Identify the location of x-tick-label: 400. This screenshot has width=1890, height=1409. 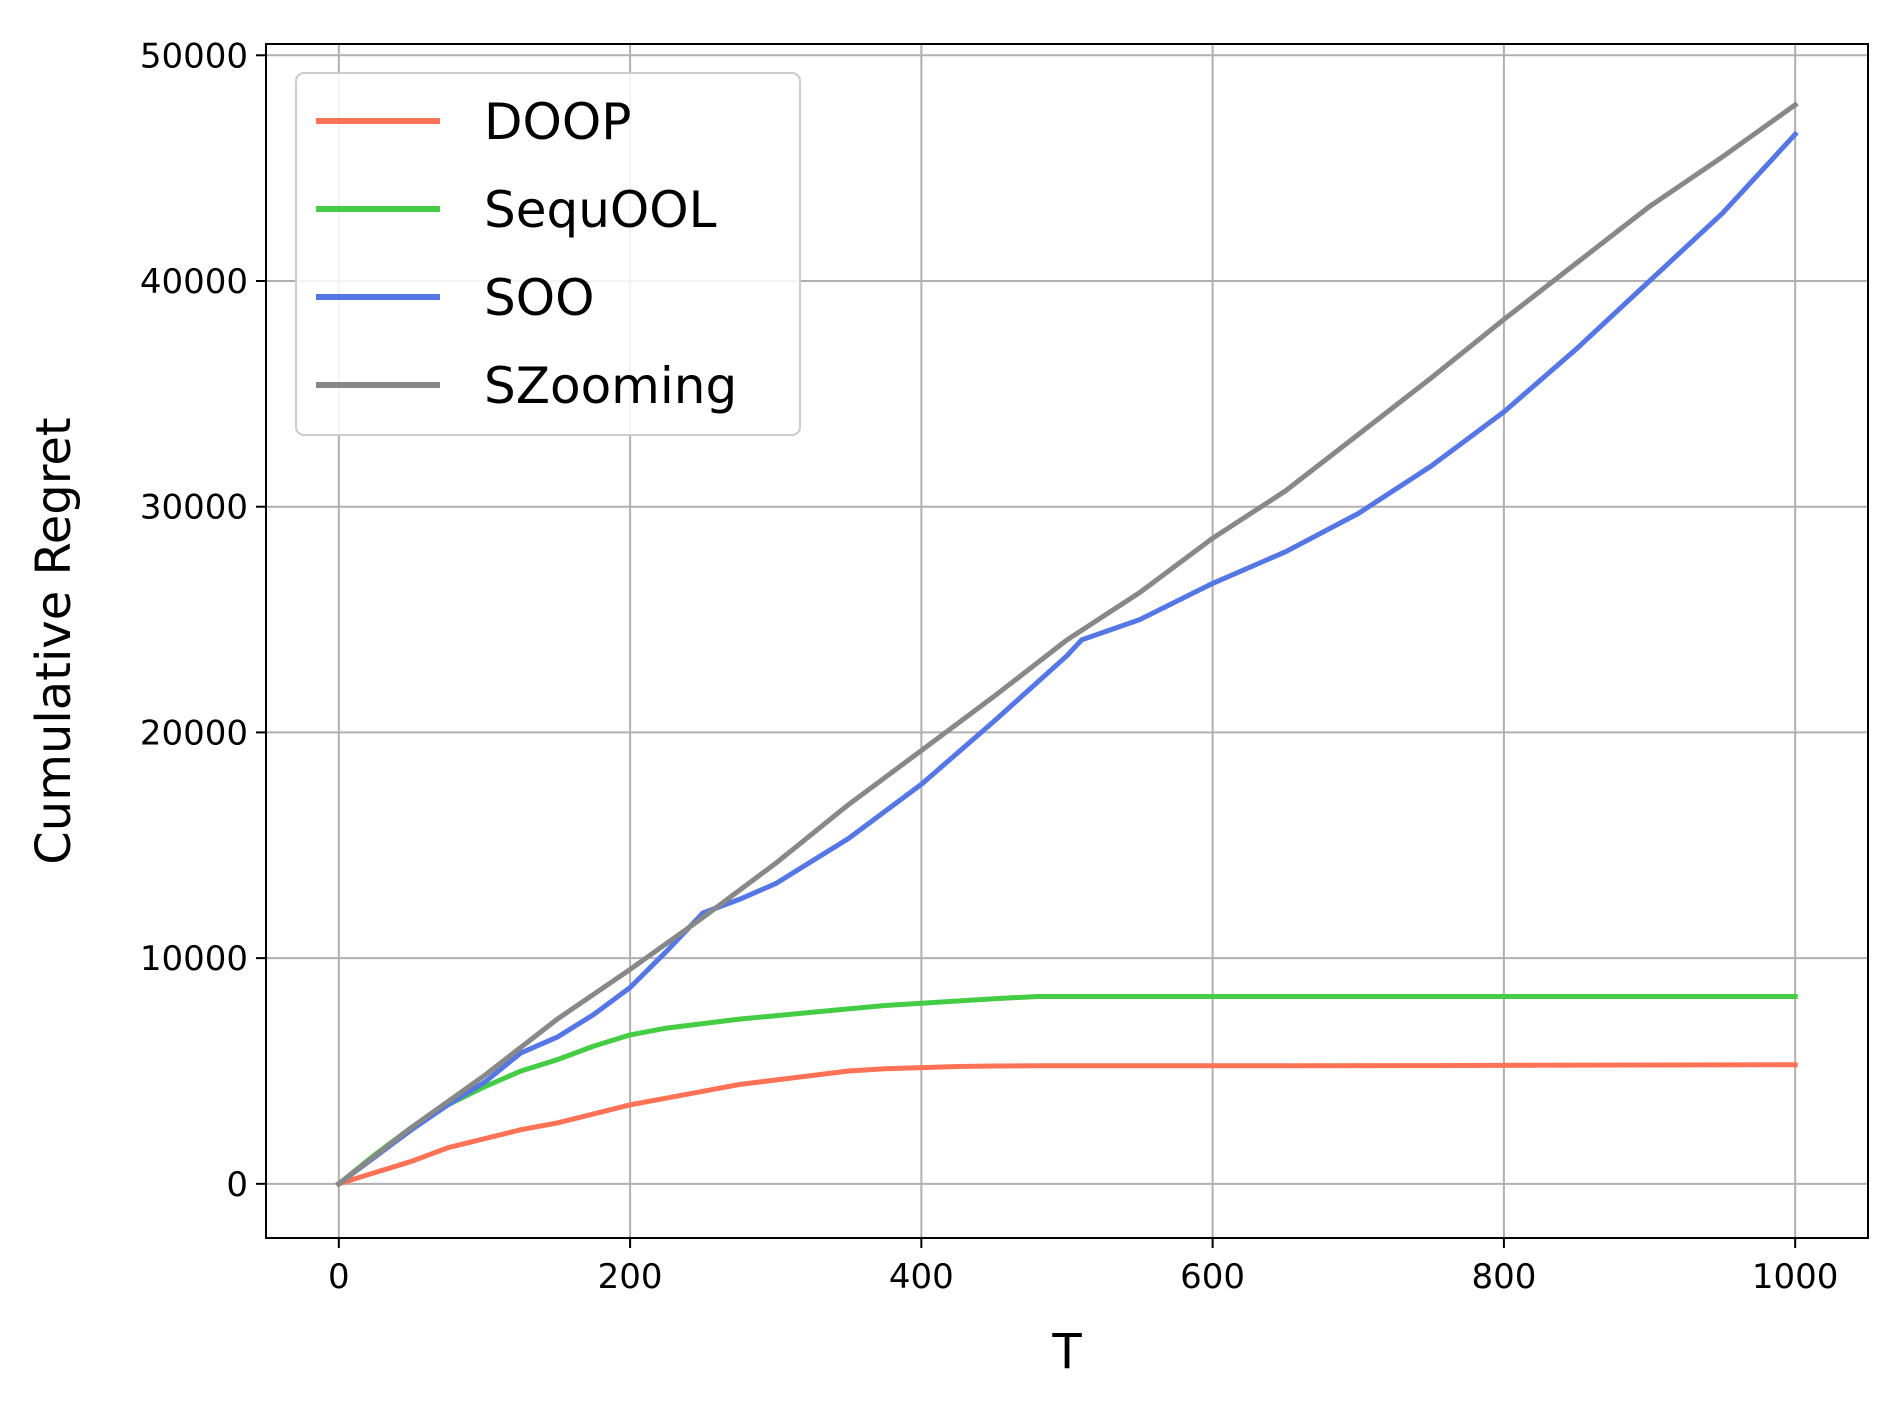
(921, 1277).